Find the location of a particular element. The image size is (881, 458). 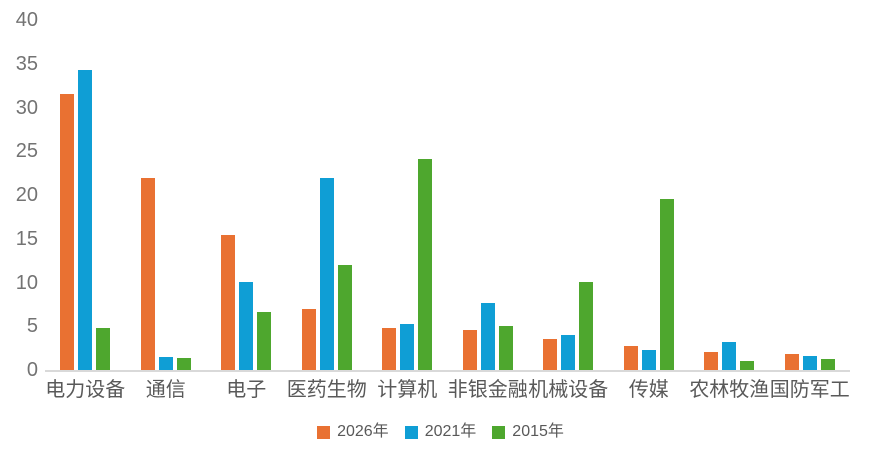

bar-series3-cat4 is located at coordinates (344, 317).